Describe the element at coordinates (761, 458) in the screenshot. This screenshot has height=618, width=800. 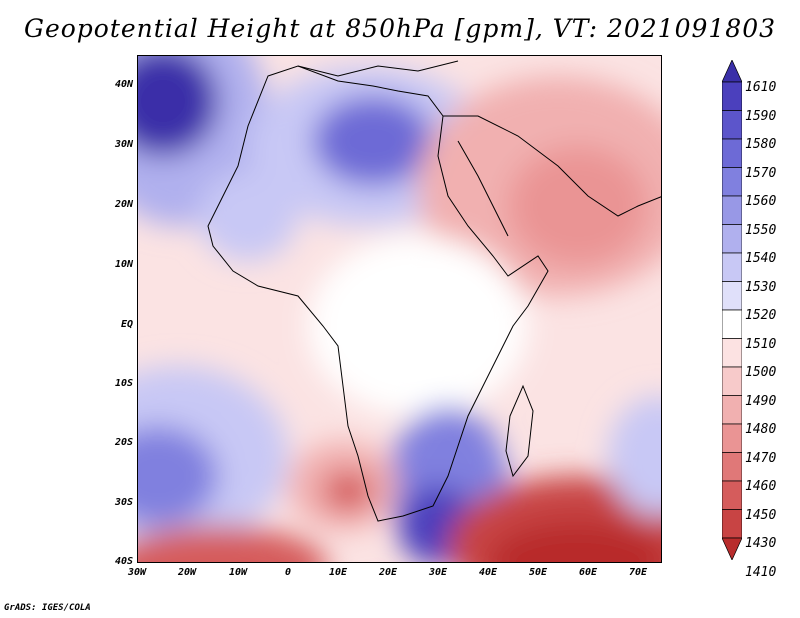
I see `colorbar-label: 1470` at that location.